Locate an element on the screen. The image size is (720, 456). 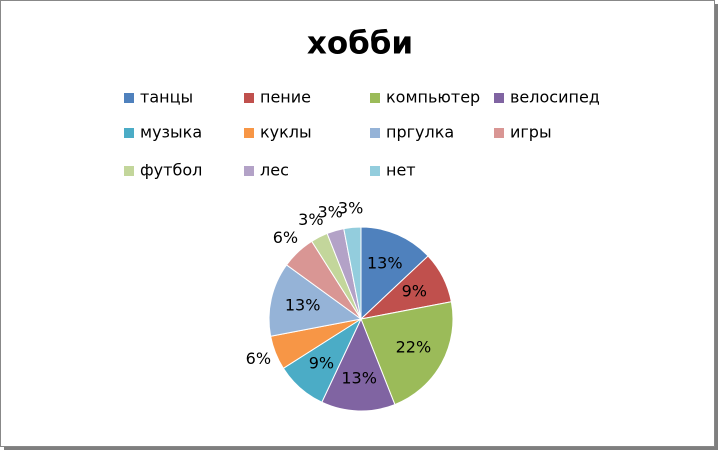
legend-label: нет is located at coordinates (401, 170).